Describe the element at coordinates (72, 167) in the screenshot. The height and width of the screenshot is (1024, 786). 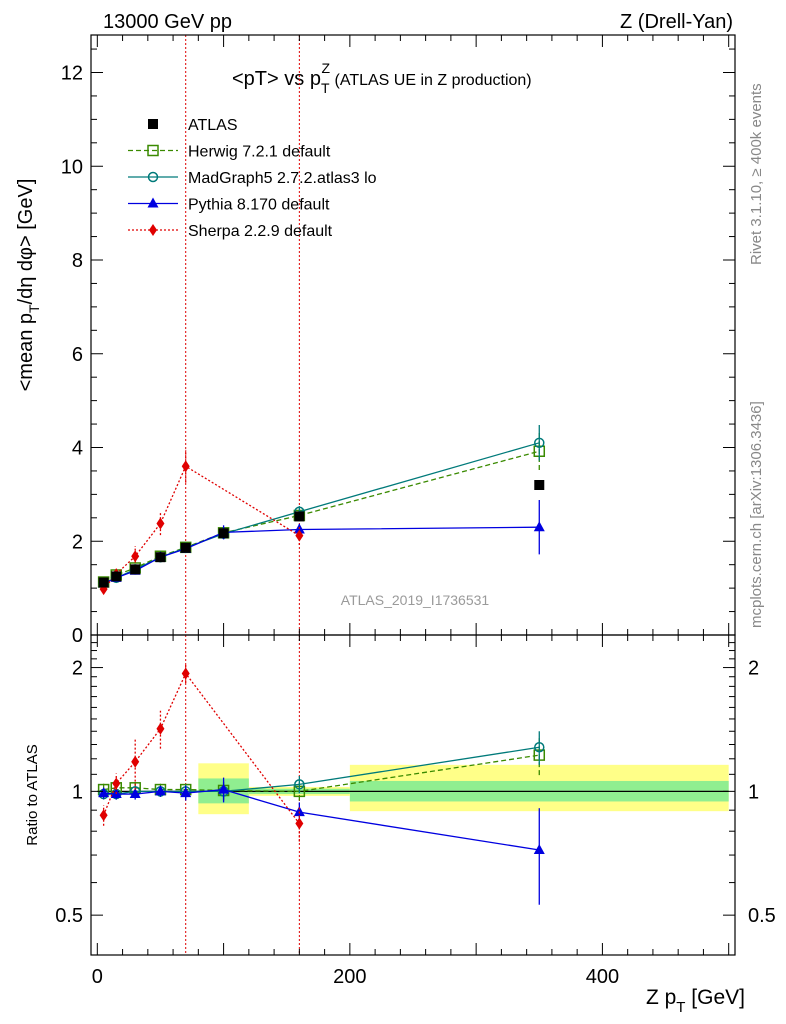
I see `y-tick-label: 10` at that location.